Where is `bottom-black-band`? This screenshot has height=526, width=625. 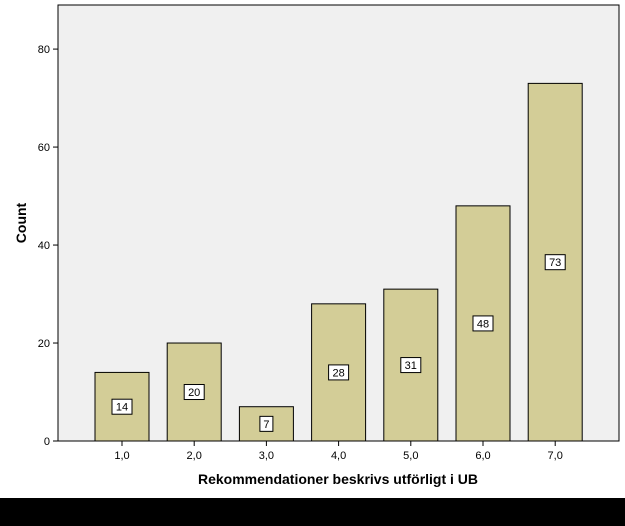
bottom-black-band is located at coordinates (312, 512).